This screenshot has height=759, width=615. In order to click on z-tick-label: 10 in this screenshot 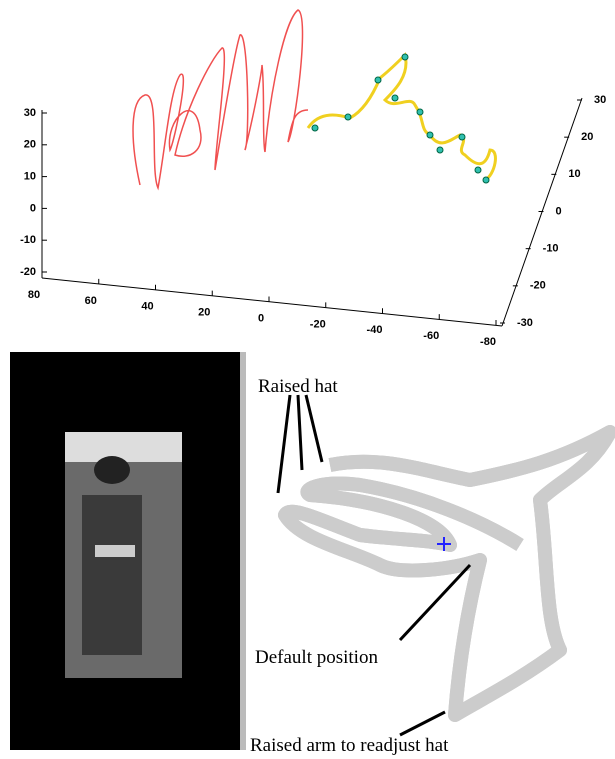, I will do `click(30, 177)`.